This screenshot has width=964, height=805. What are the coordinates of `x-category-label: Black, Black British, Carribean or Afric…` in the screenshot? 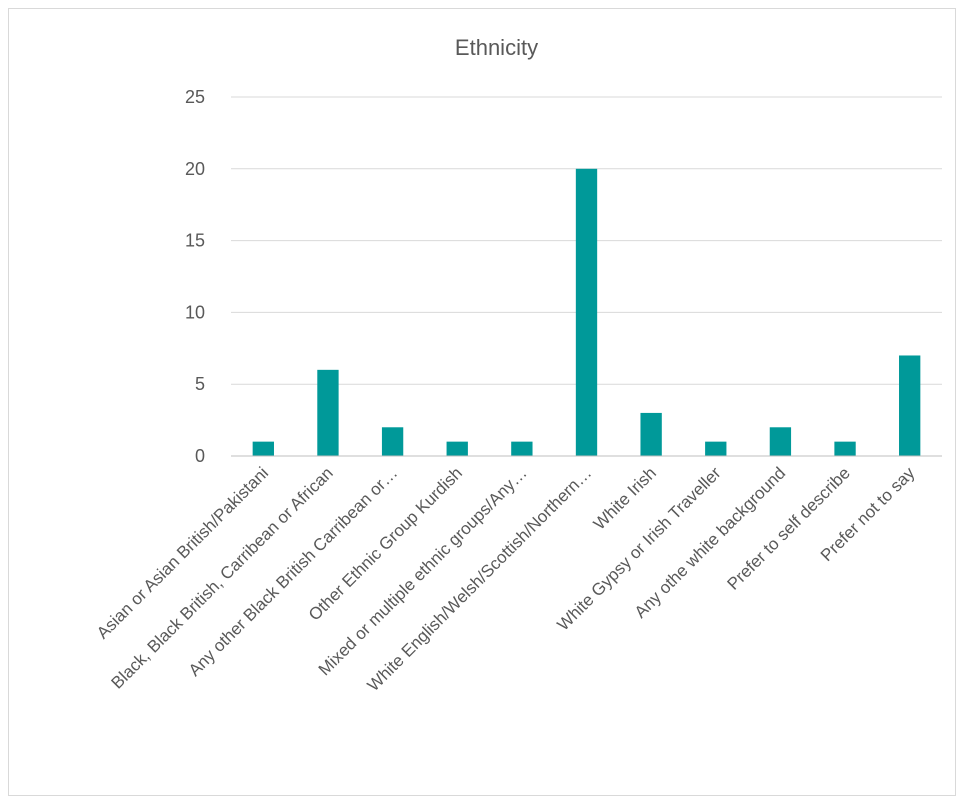 It's located at (222, 577).